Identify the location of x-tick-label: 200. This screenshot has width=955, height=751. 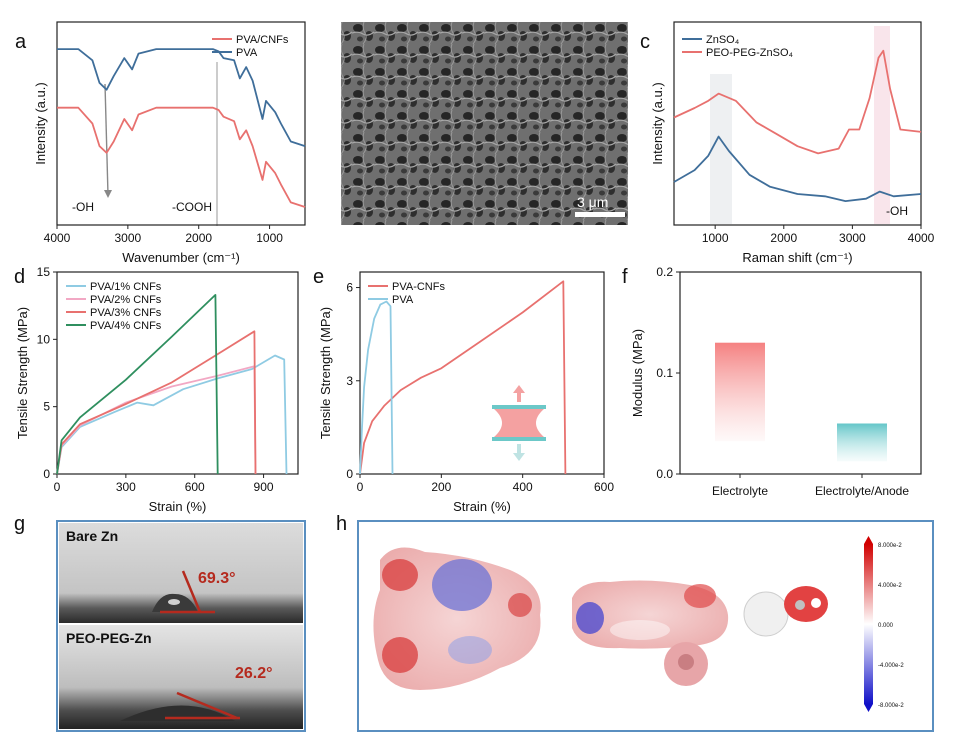
(441, 487).